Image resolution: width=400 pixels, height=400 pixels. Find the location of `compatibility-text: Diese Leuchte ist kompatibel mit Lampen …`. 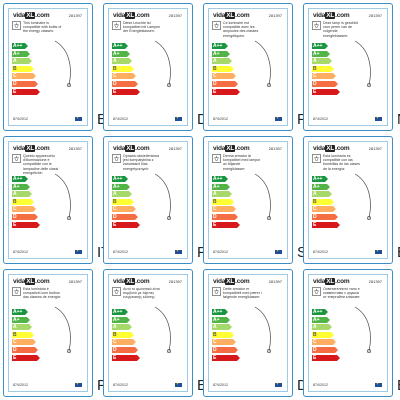

compatibility-text: Diese Leuchte ist kompatibel mit Lampen … is located at coordinates (142, 27).